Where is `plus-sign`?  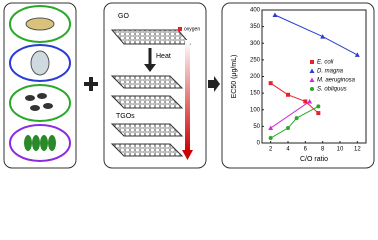
plus-sign is located at coordinates (91, 84).